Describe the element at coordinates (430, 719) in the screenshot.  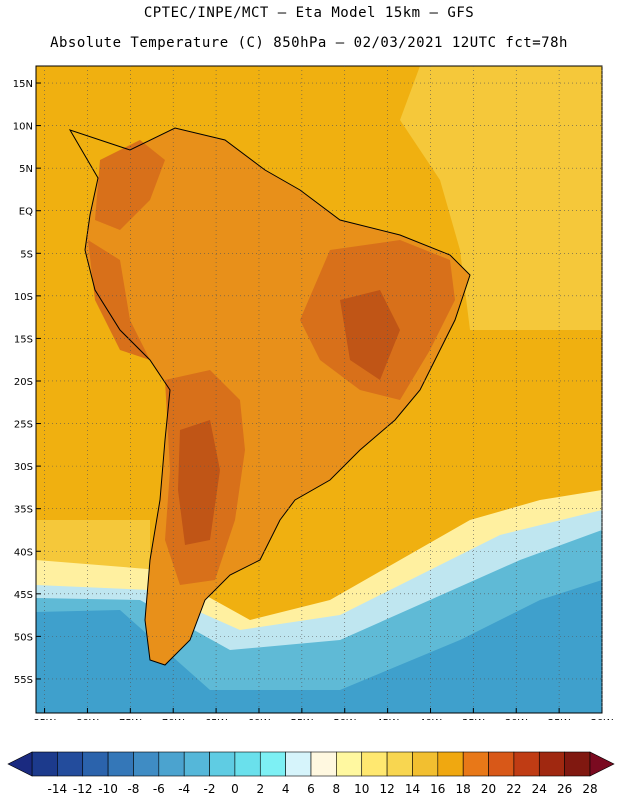
I see `lon-tick-label: 40W` at that location.